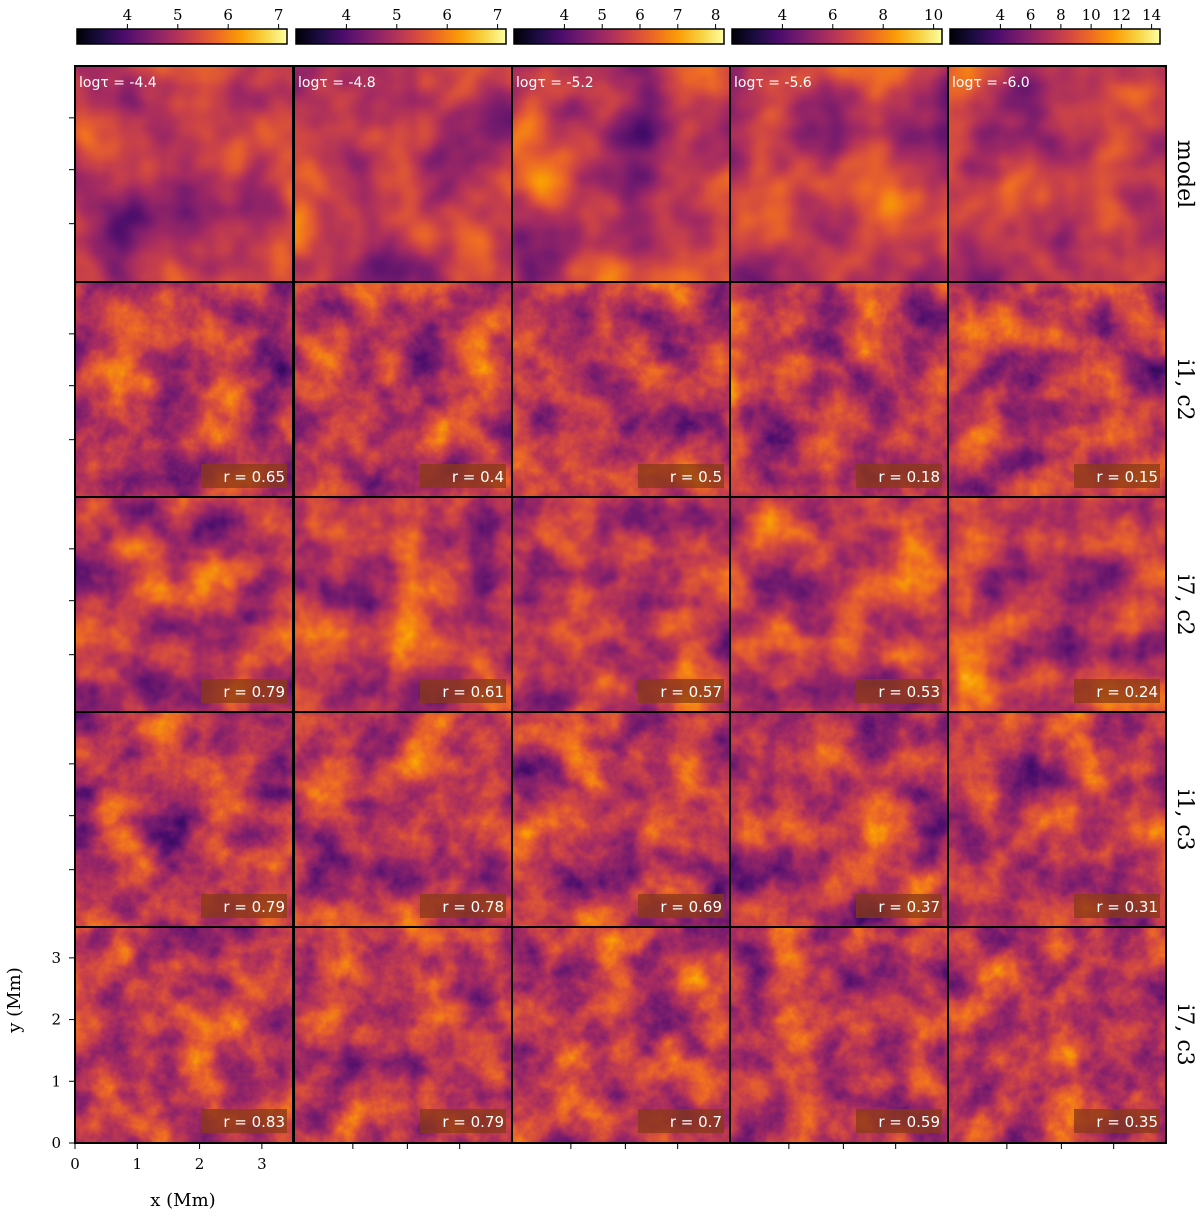 The image size is (1200, 1219). Describe the element at coordinates (1184, 1034) in the screenshot. I see `row-label: i7, c3` at that location.